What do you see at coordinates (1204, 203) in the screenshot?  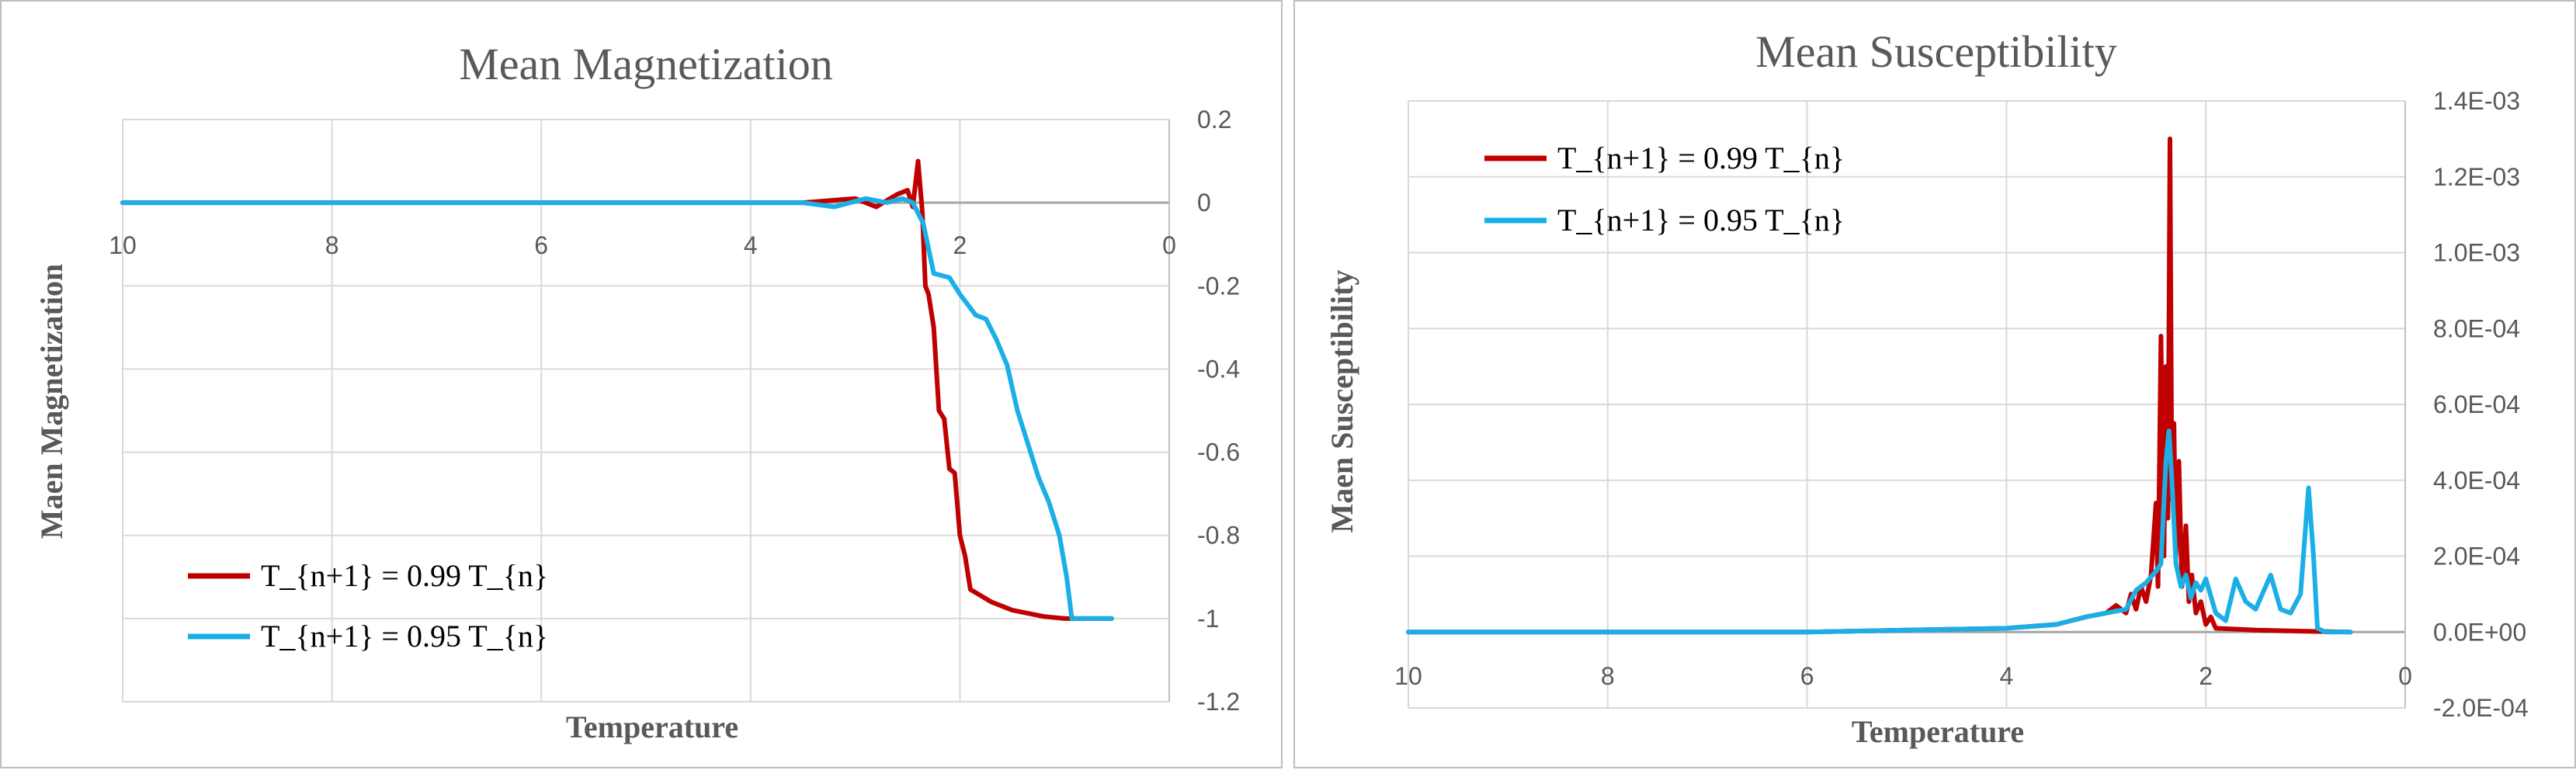 I see `y-tick-label: 0` at bounding box center [1204, 203].